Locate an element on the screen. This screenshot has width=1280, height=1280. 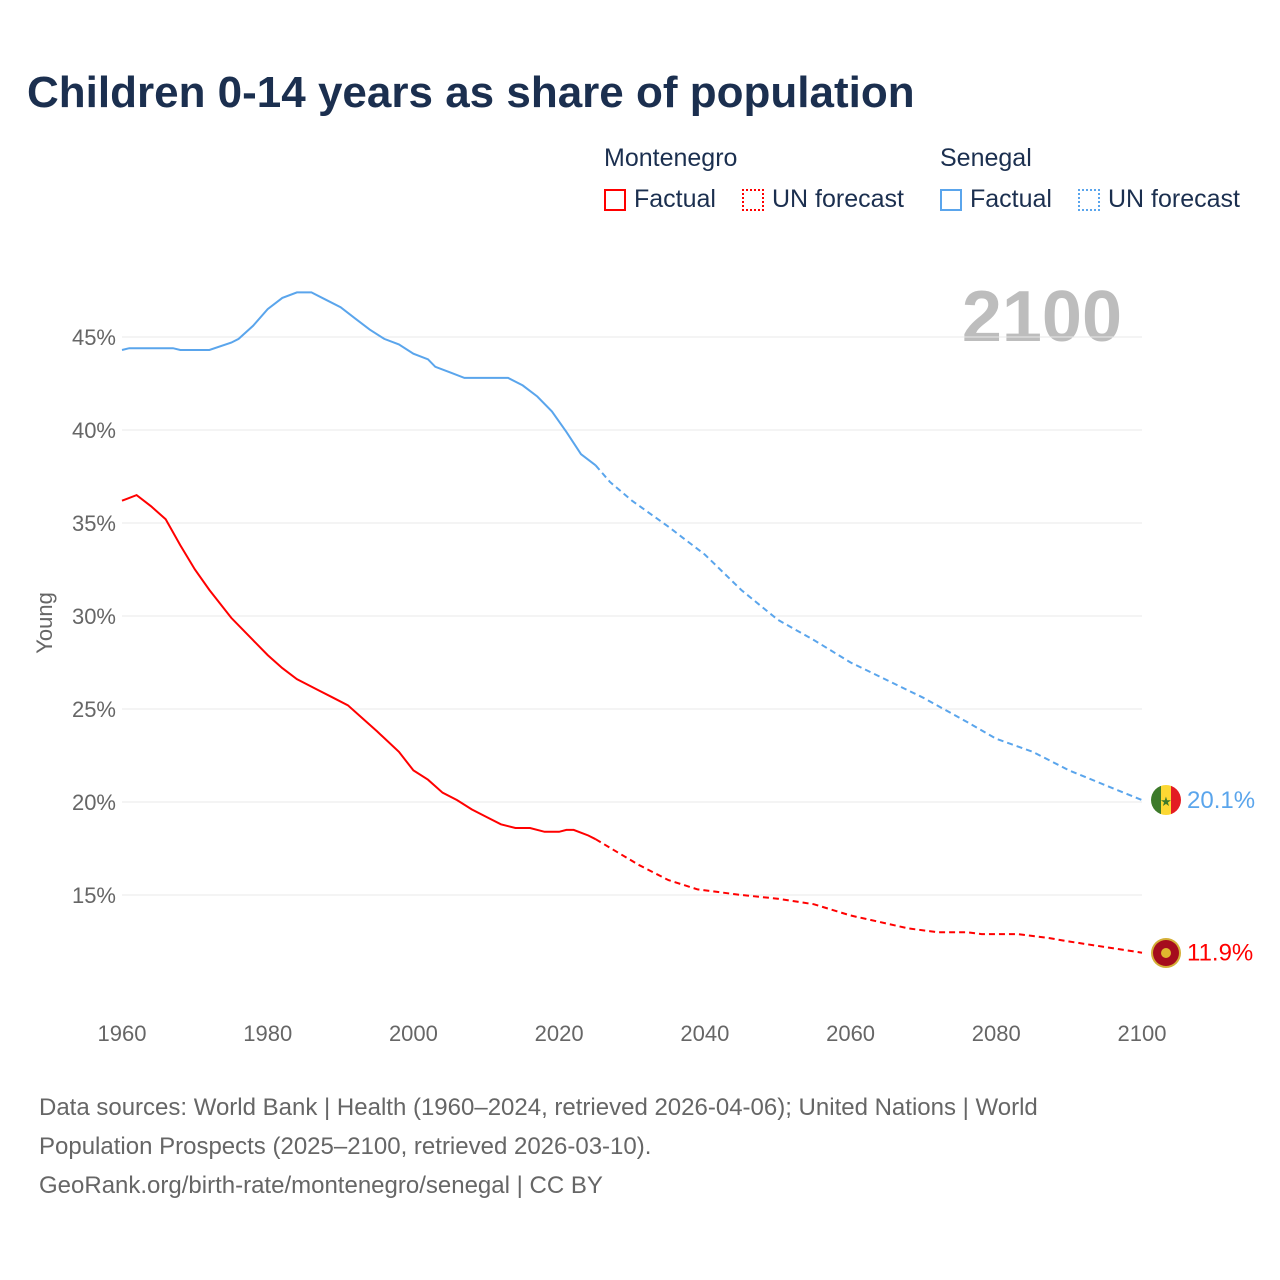
y-tick-label: 20% is located at coordinates (94, 802).